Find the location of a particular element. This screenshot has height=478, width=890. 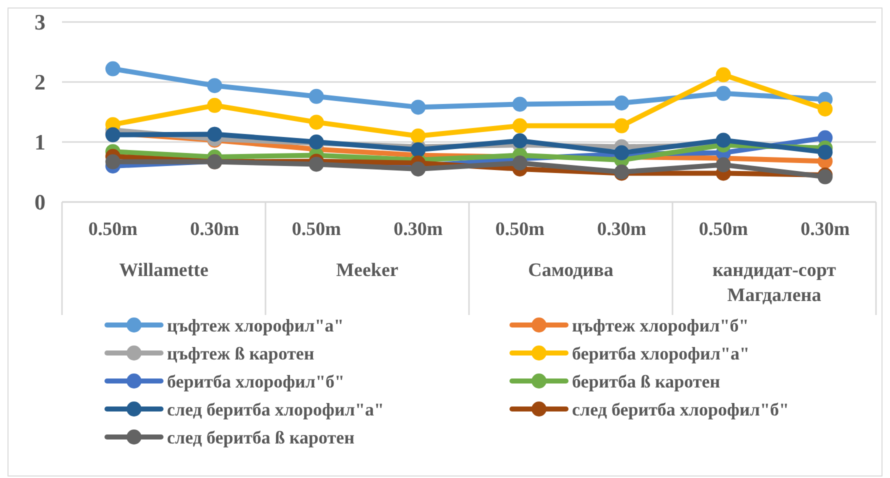

text: Willamette is located at coordinates (163, 270).